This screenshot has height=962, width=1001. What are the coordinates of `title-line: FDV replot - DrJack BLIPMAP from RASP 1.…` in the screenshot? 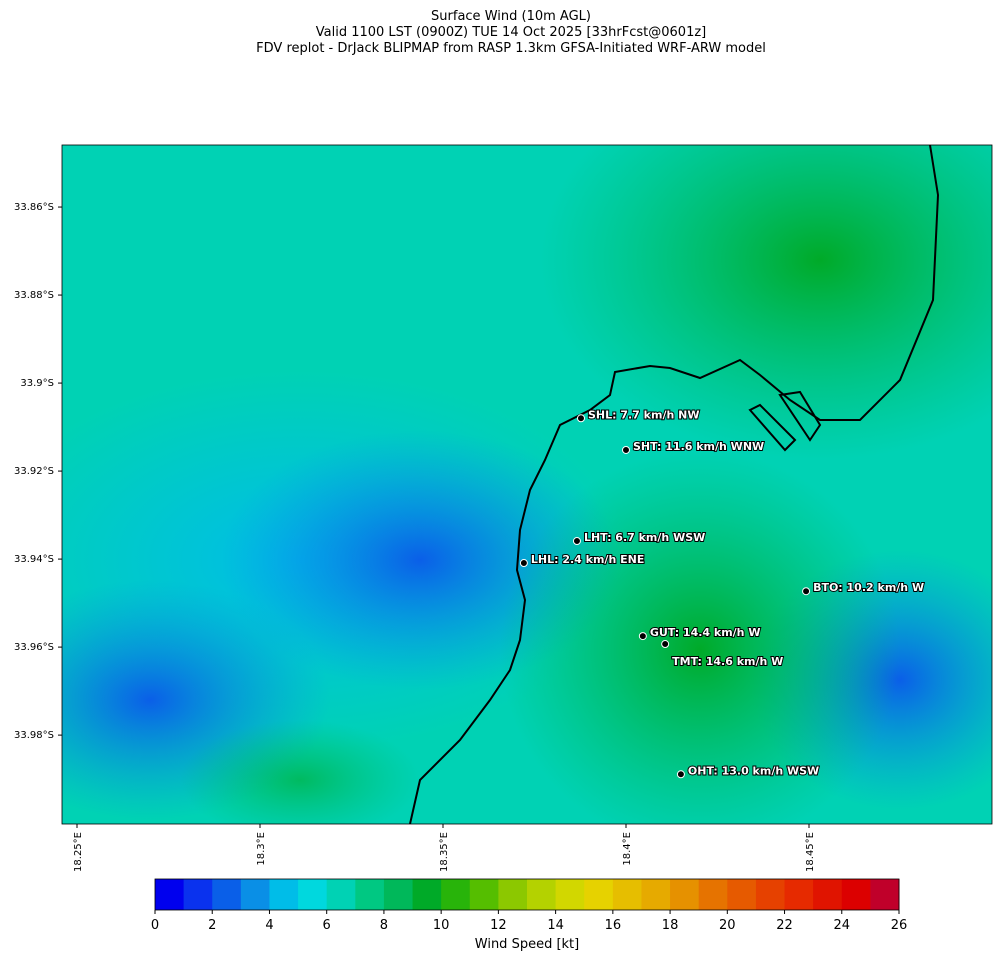 It's located at (511, 48).